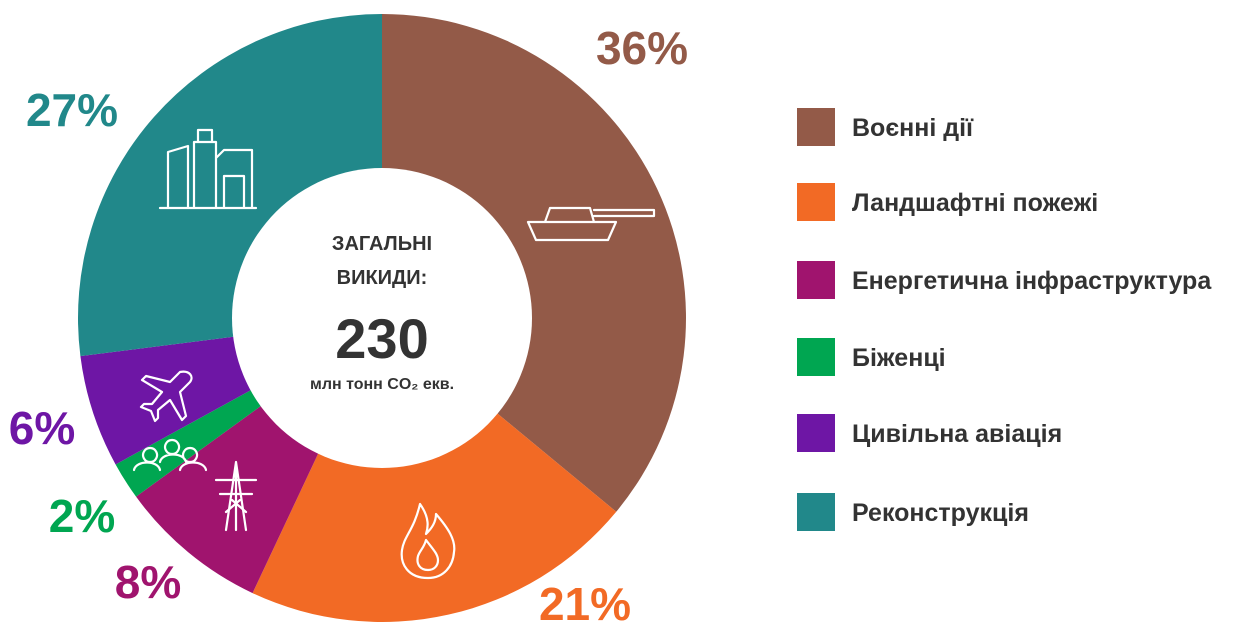 The height and width of the screenshot is (622, 1255). Describe the element at coordinates (166, 396) in the screenshot. I see `icon-plane` at that location.